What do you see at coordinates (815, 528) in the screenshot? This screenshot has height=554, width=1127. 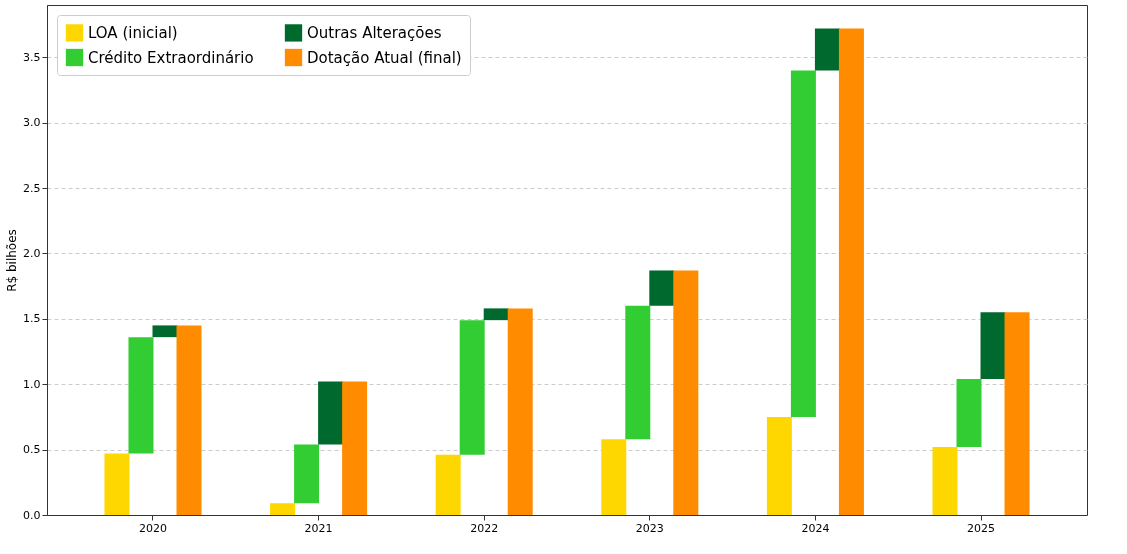 I see `x-tick-label: 2024` at bounding box center [815, 528].